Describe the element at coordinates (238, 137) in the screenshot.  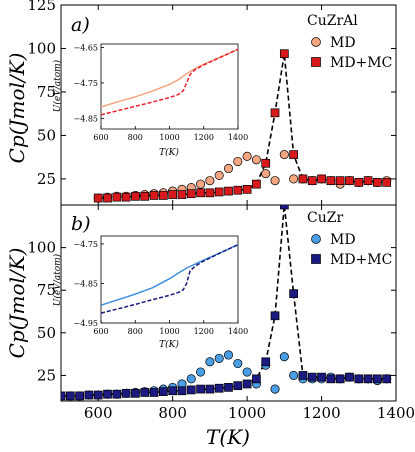
I see `panel-a-inset-xtick-label: 1400` at that location.